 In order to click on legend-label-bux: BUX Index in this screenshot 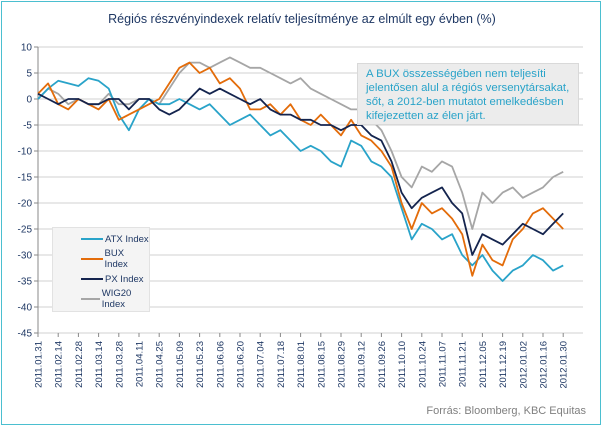, I will do `click(116, 259)`.